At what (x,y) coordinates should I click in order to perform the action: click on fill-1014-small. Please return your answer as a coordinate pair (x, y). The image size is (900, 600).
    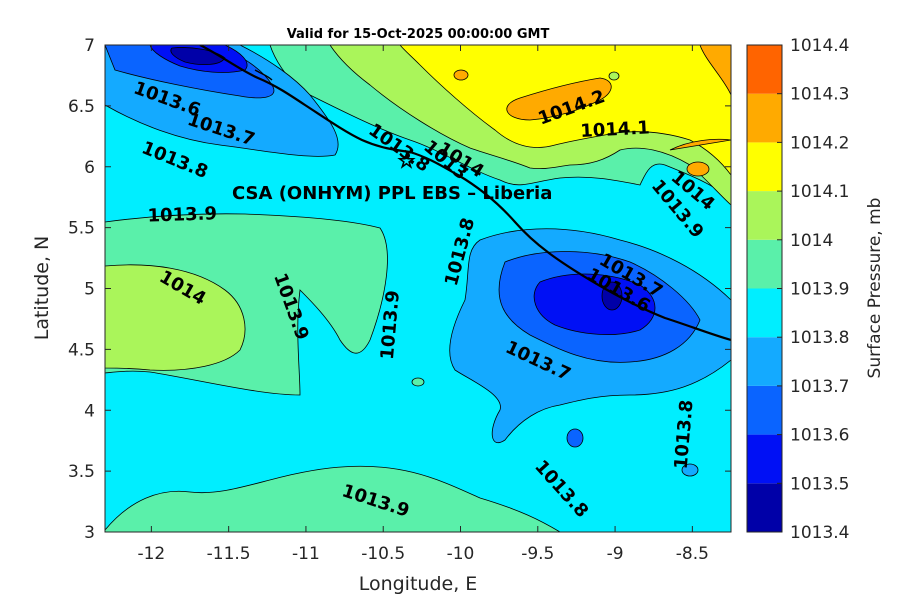
    Looking at the image, I should click on (614, 76).